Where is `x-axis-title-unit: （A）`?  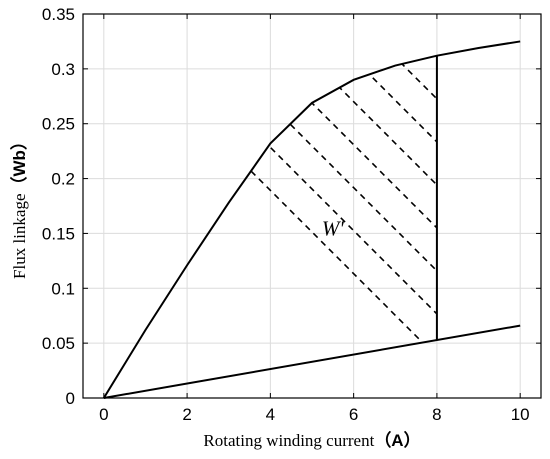 x-axis-title-unit: （A） is located at coordinates (397, 440).